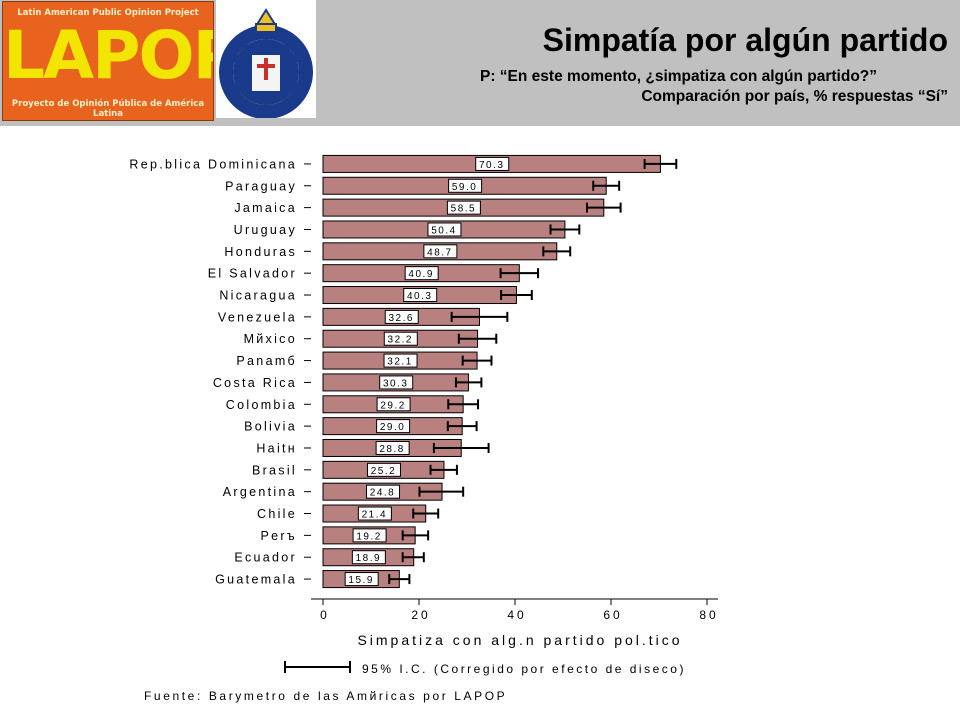 The image size is (960, 720). I want to click on y-tick-label: Guatemala, so click(256, 580).